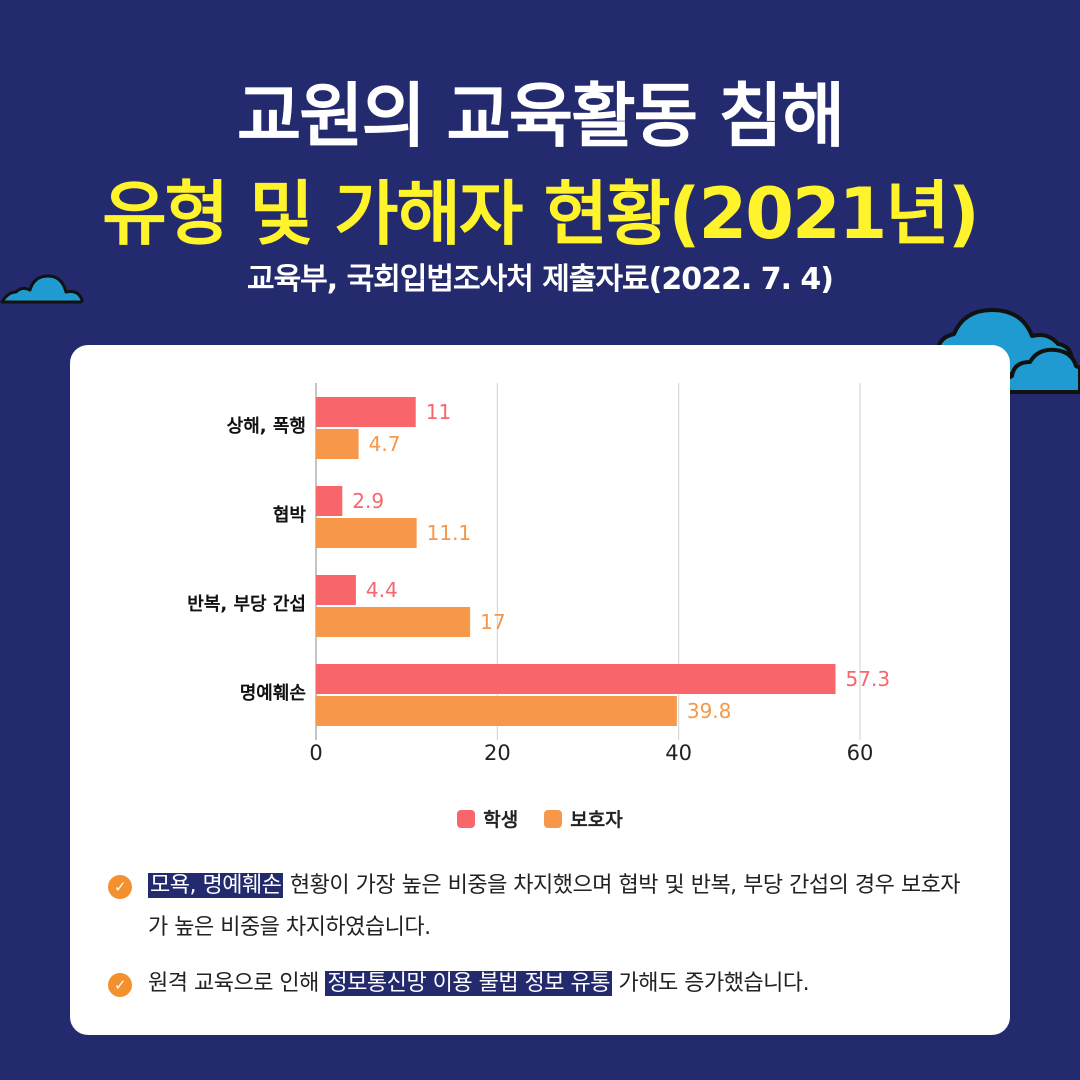  I want to click on note-highlight: 모욕, 명예훼손, so click(216, 885).